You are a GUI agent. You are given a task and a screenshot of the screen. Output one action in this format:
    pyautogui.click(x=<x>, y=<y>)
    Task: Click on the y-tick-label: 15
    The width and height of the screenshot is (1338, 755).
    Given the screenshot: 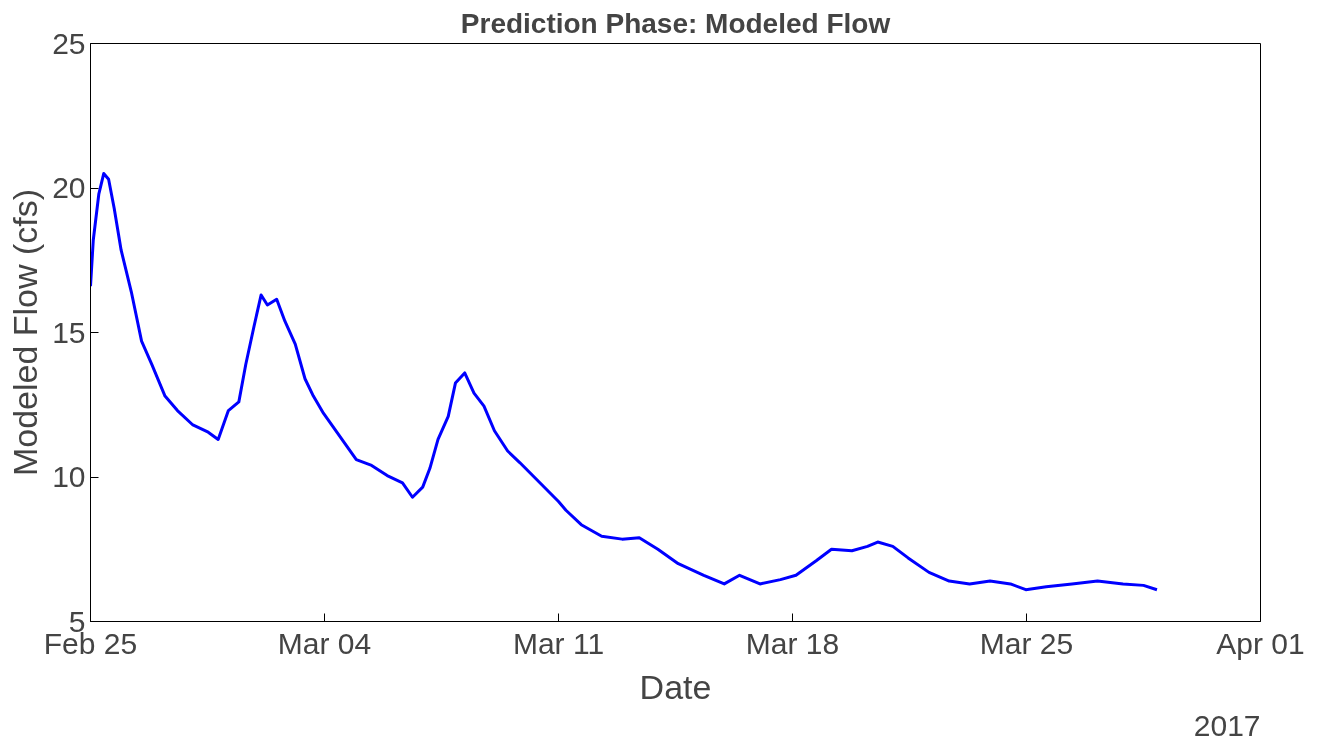 What is the action you would take?
    pyautogui.click(x=69, y=332)
    